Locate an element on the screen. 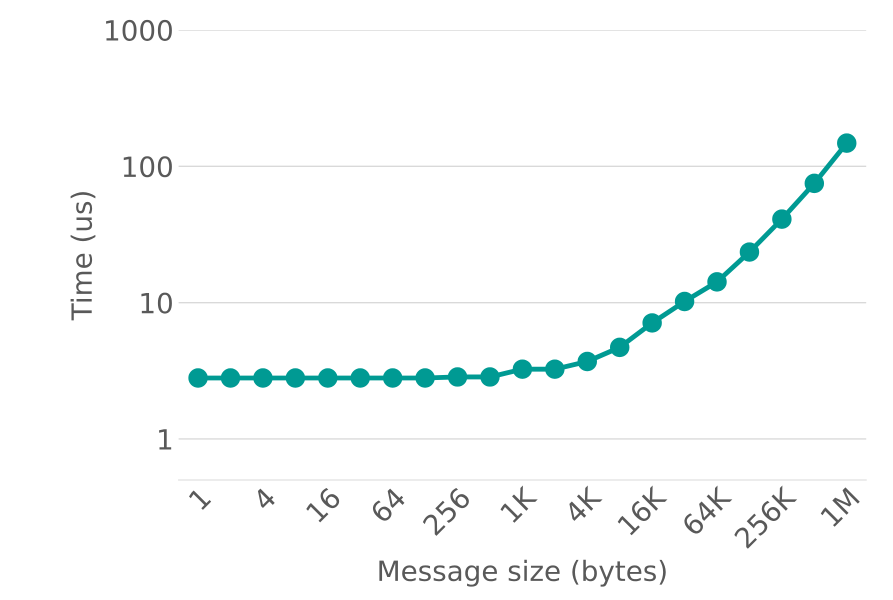 Image resolution: width=893 pixels, height=600 pixels. x-tick-label: 16 is located at coordinates (323, 504).